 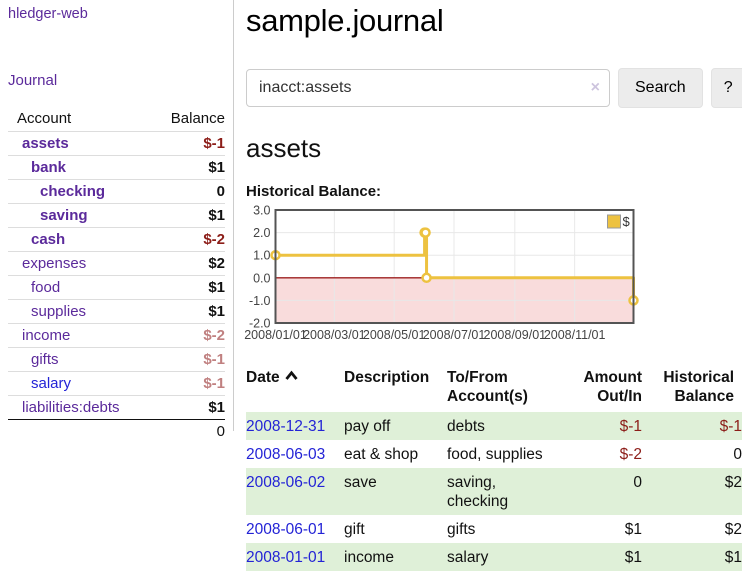 What do you see at coordinates (116, 431) in the screenshot?
I see `accounts-total-row: 0` at bounding box center [116, 431].